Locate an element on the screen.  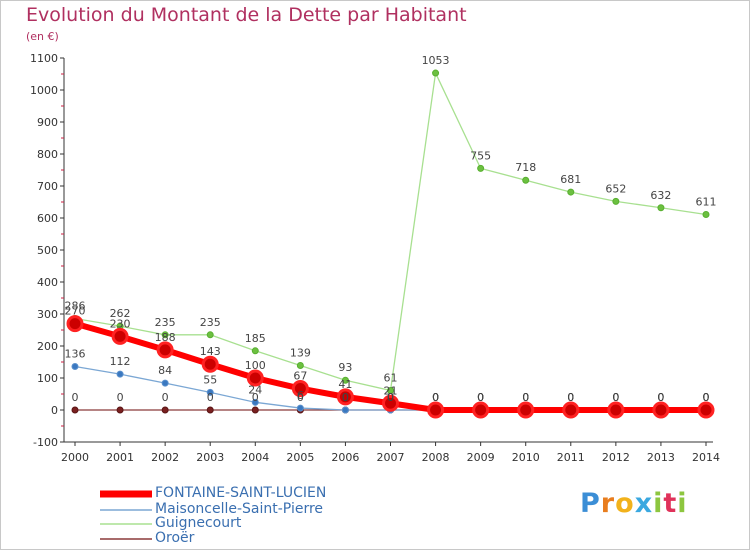
data-label: 652 is located at coordinates (615, 188).